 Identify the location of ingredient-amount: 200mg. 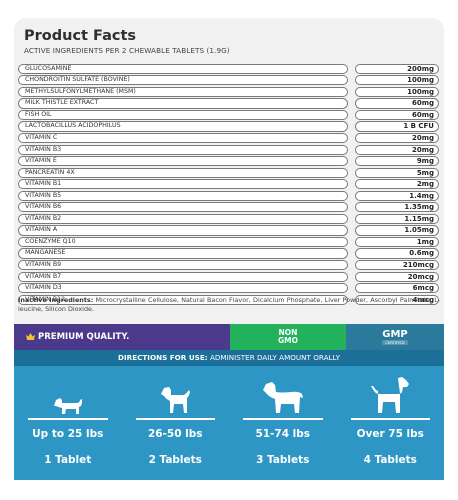
(397, 68).